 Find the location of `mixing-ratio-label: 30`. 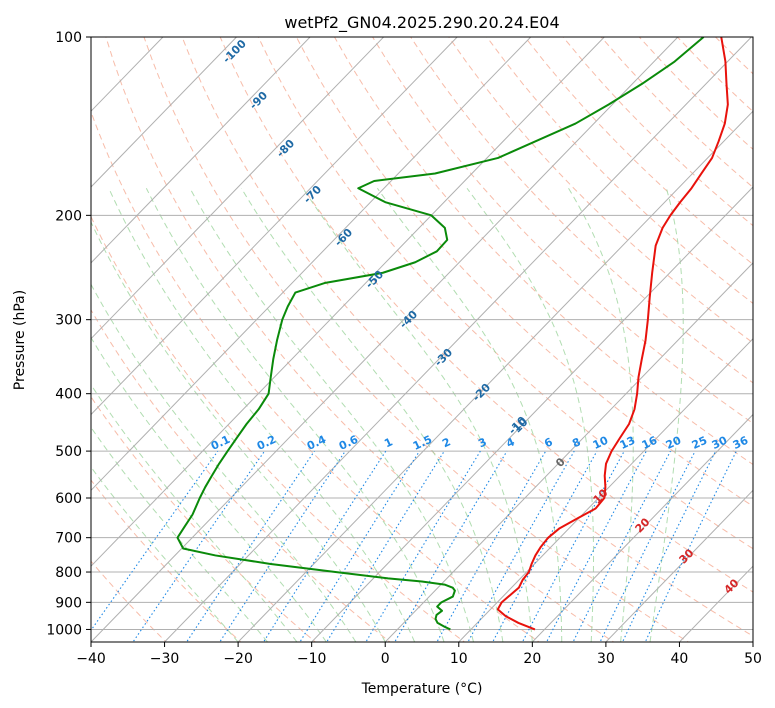

mixing-ratio-label: 30 is located at coordinates (720, 443).